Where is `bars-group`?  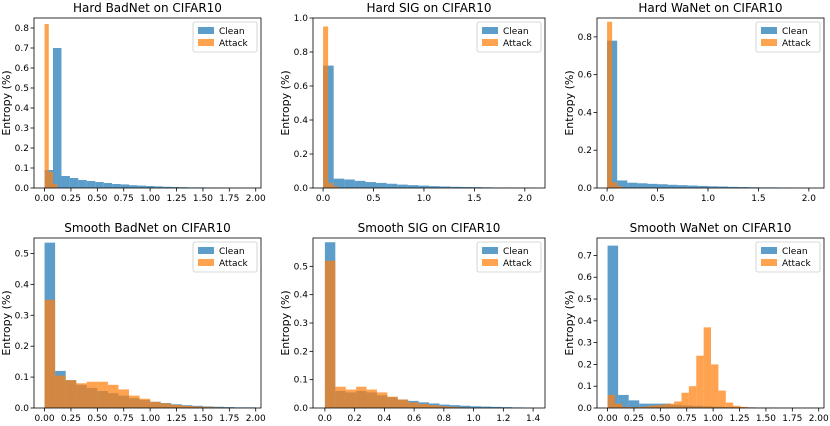
bars-group is located at coordinates (150, 106).